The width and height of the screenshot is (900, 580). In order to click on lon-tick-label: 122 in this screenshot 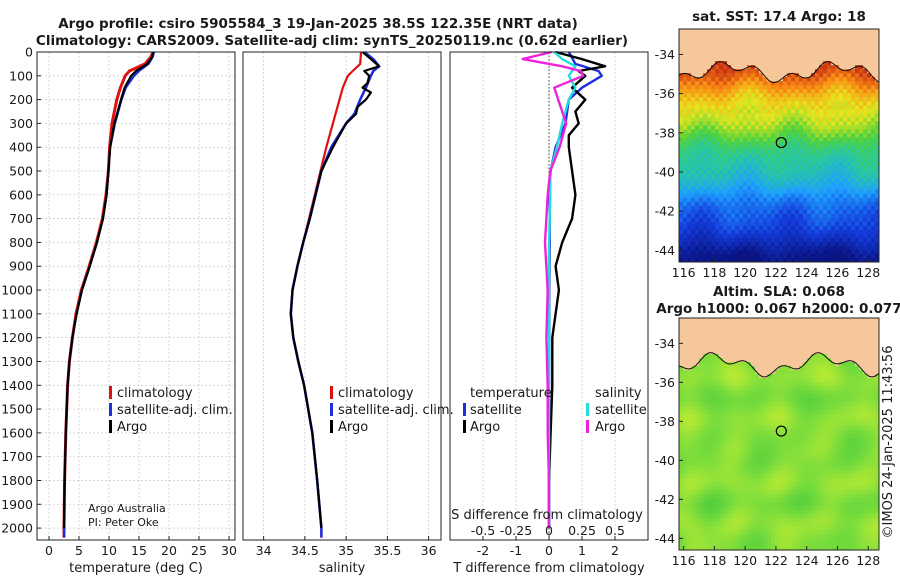, I will do `click(776, 272)`.